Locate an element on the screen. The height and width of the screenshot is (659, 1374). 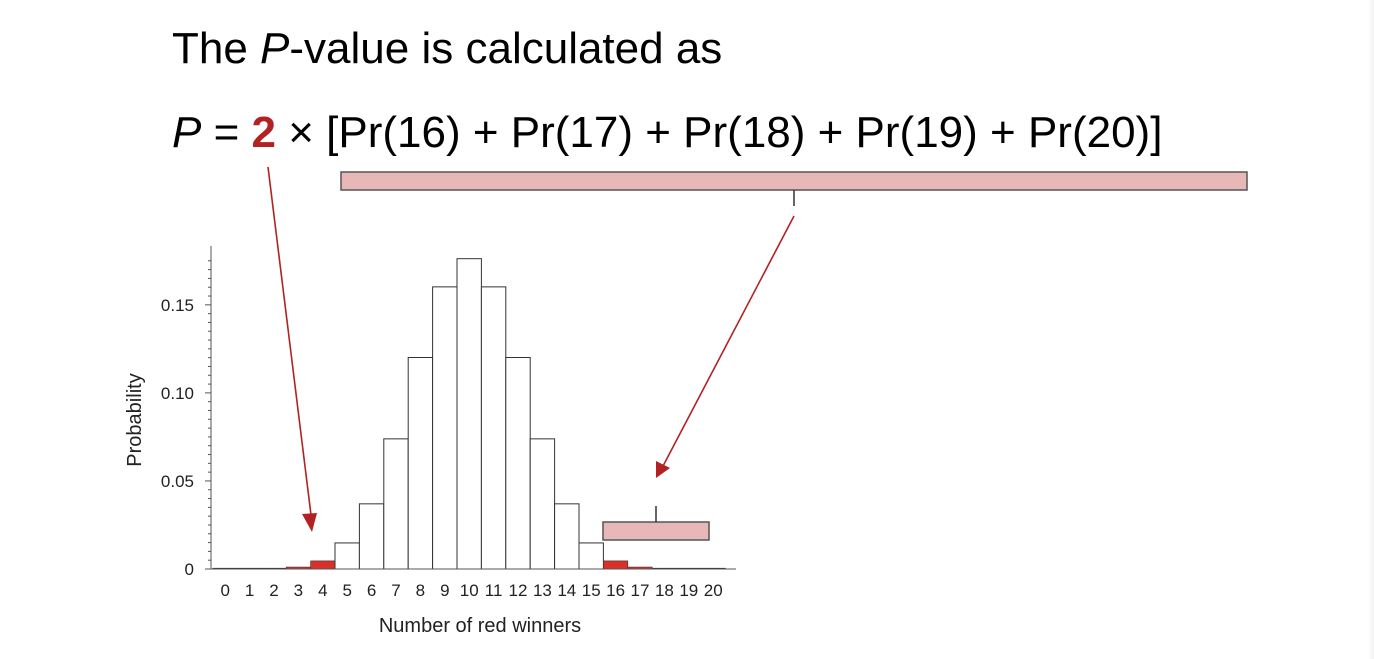
x-tick-label: 15 is located at coordinates (591, 590).